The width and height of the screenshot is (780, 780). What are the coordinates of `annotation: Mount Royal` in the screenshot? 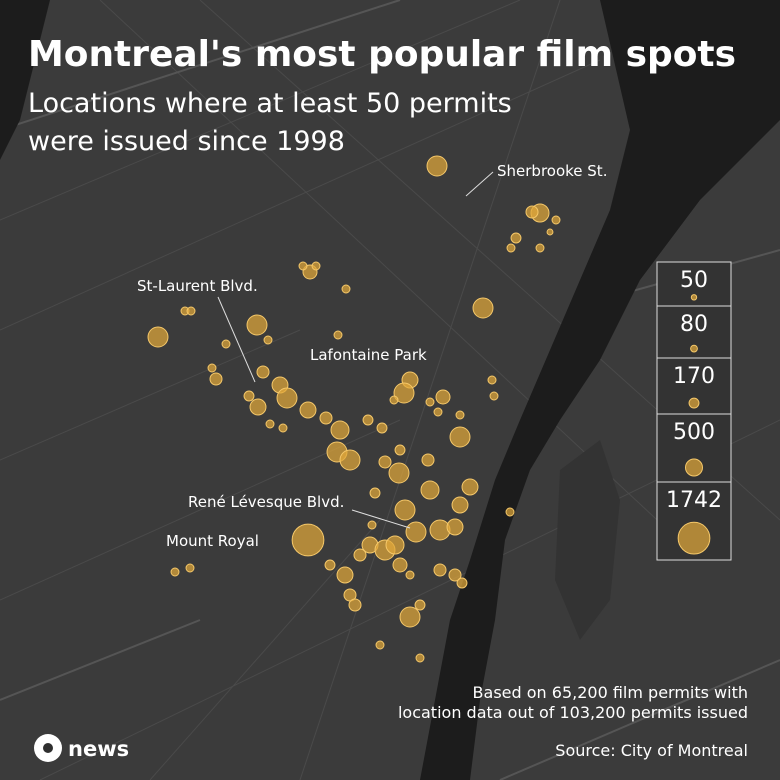 It's located at (212, 541).